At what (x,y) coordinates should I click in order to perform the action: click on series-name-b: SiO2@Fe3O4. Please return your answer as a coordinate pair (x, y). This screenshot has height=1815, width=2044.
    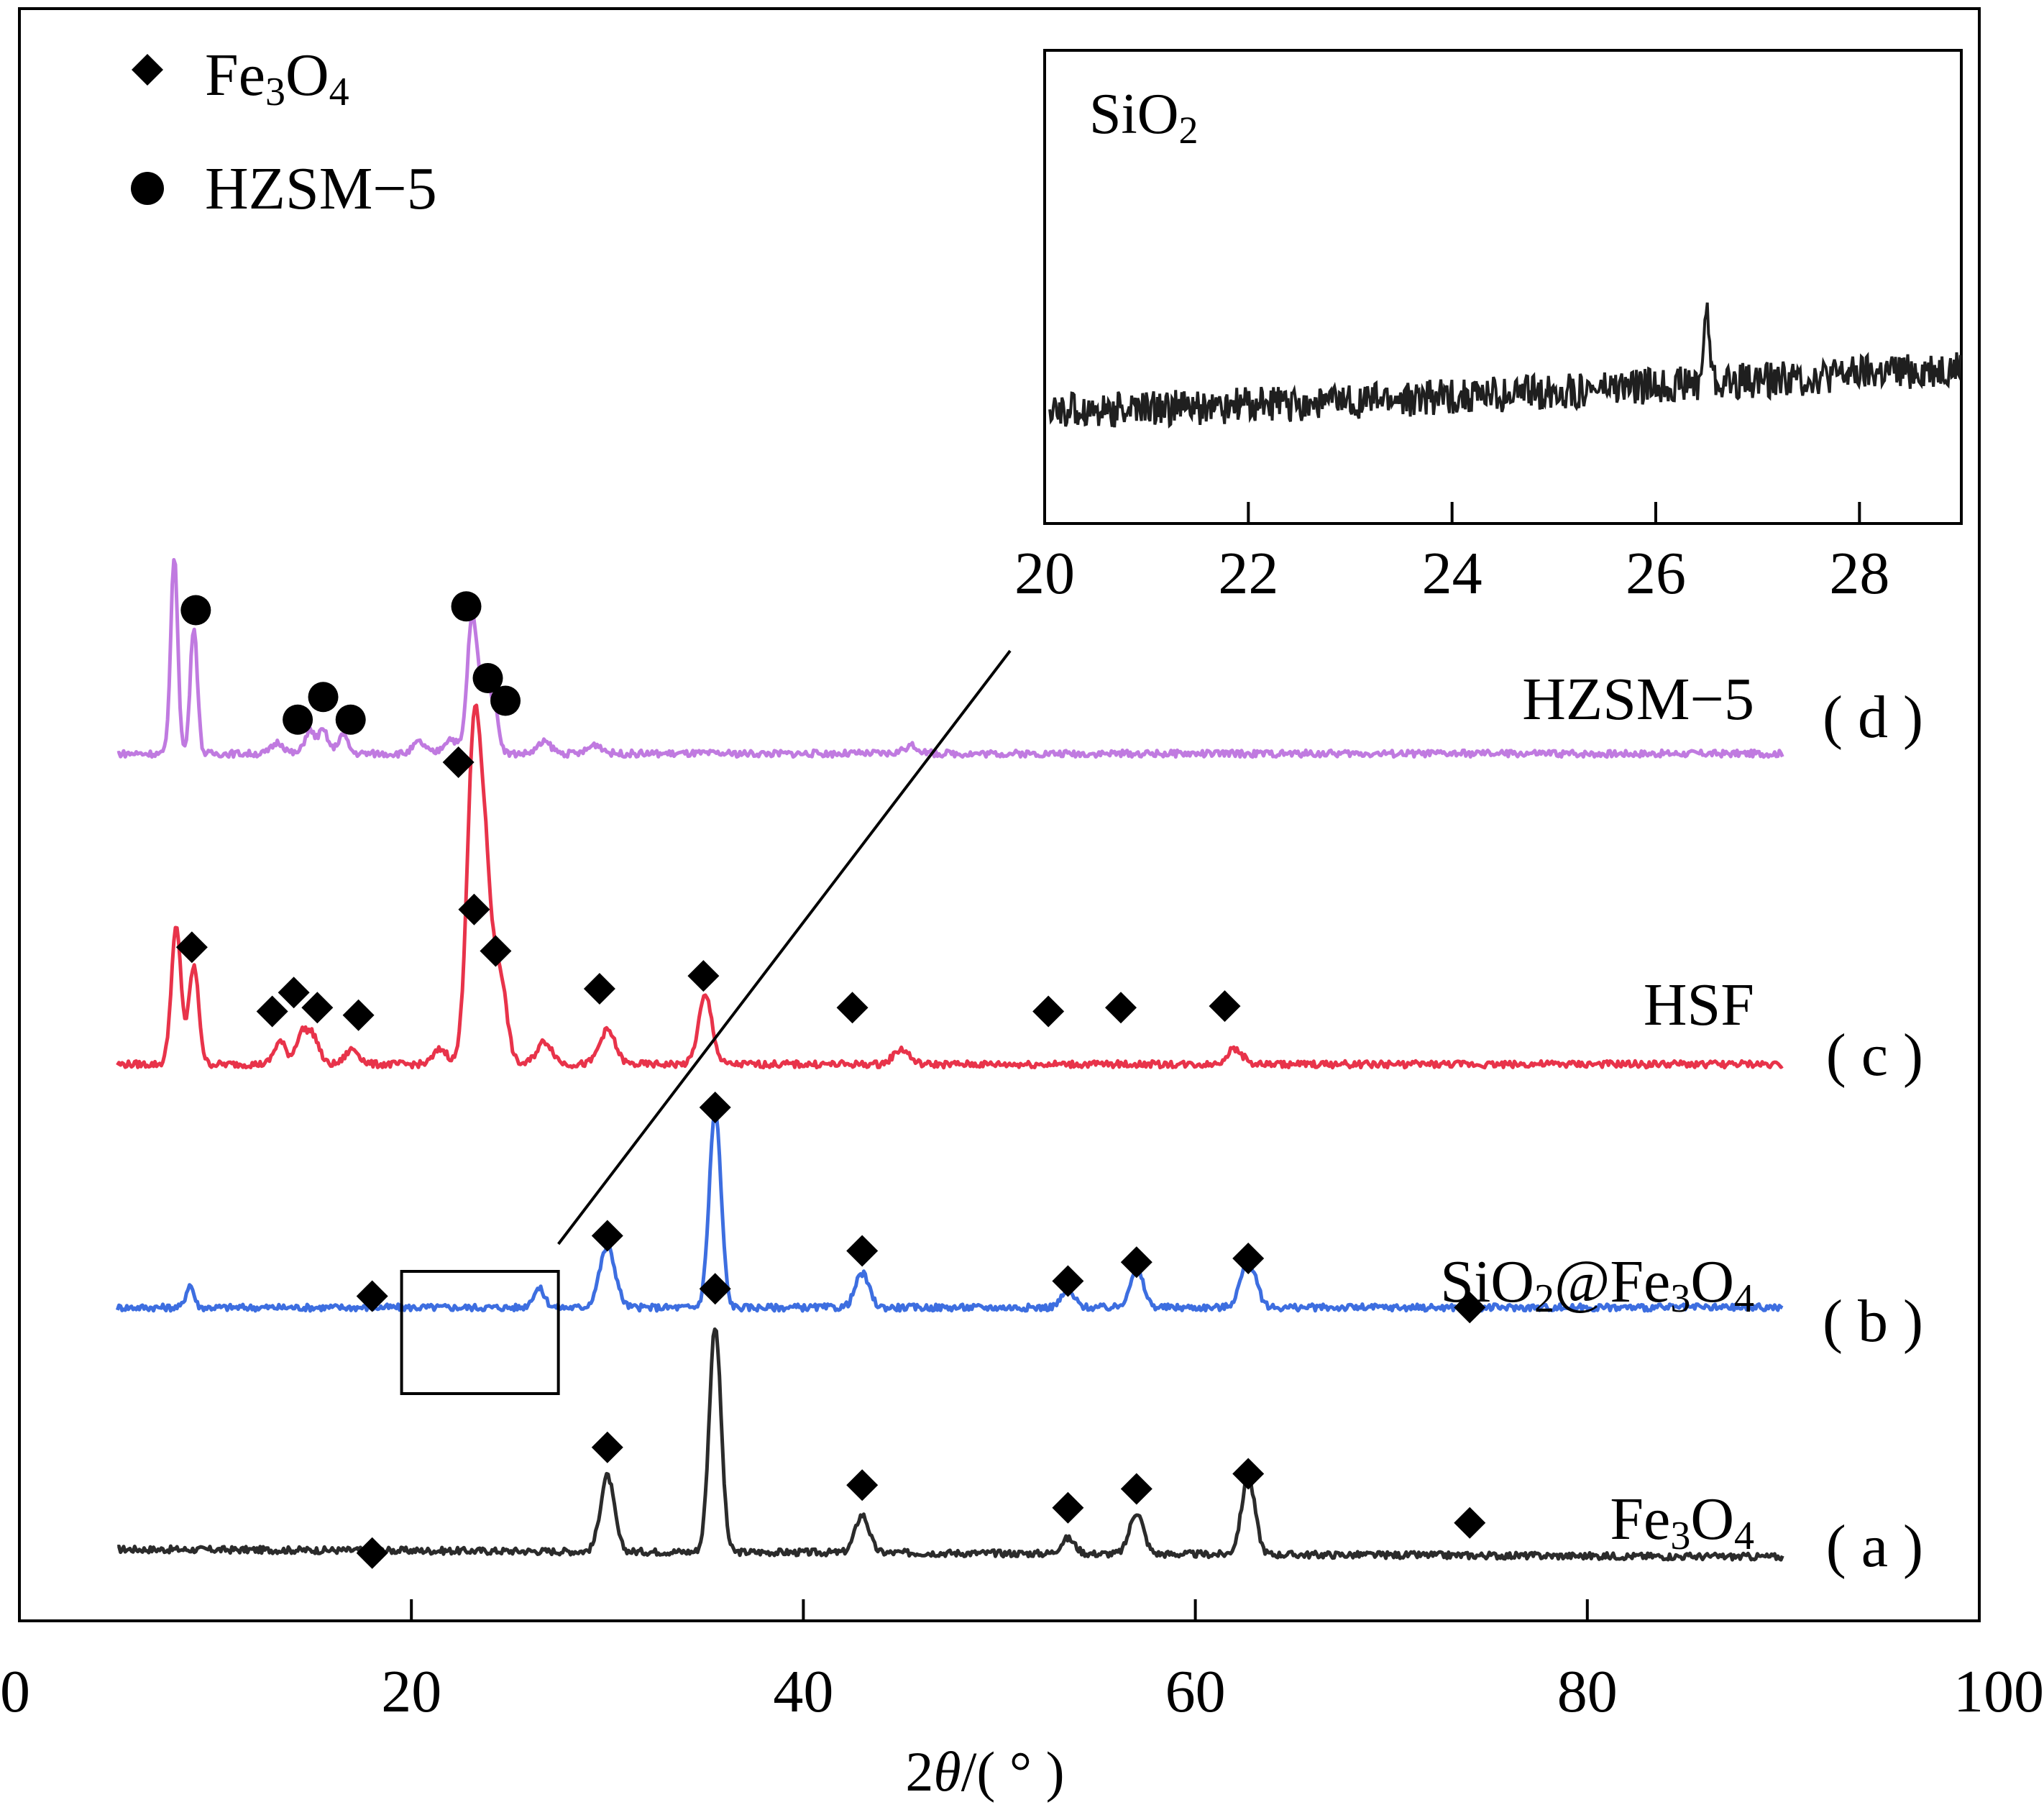
    Looking at the image, I should click on (1597, 1284).